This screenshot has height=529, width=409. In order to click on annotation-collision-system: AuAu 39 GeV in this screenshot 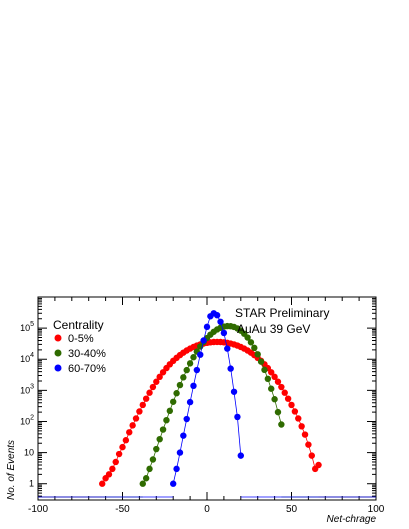, I will do `click(273, 329)`.